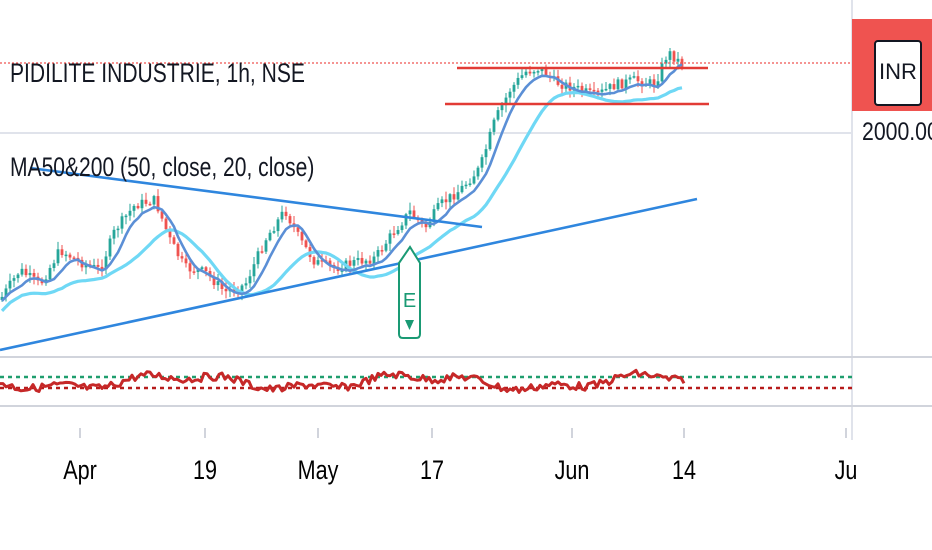  What do you see at coordinates (846, 470) in the screenshot?
I see `x-tick-label: Ju` at bounding box center [846, 470].